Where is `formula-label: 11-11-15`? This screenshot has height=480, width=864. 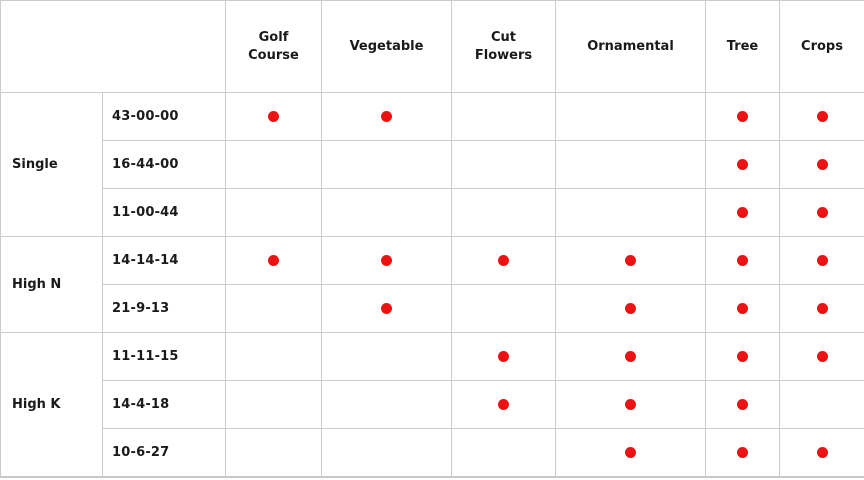
formula-label: 11-11-15 is located at coordinates (164, 356).